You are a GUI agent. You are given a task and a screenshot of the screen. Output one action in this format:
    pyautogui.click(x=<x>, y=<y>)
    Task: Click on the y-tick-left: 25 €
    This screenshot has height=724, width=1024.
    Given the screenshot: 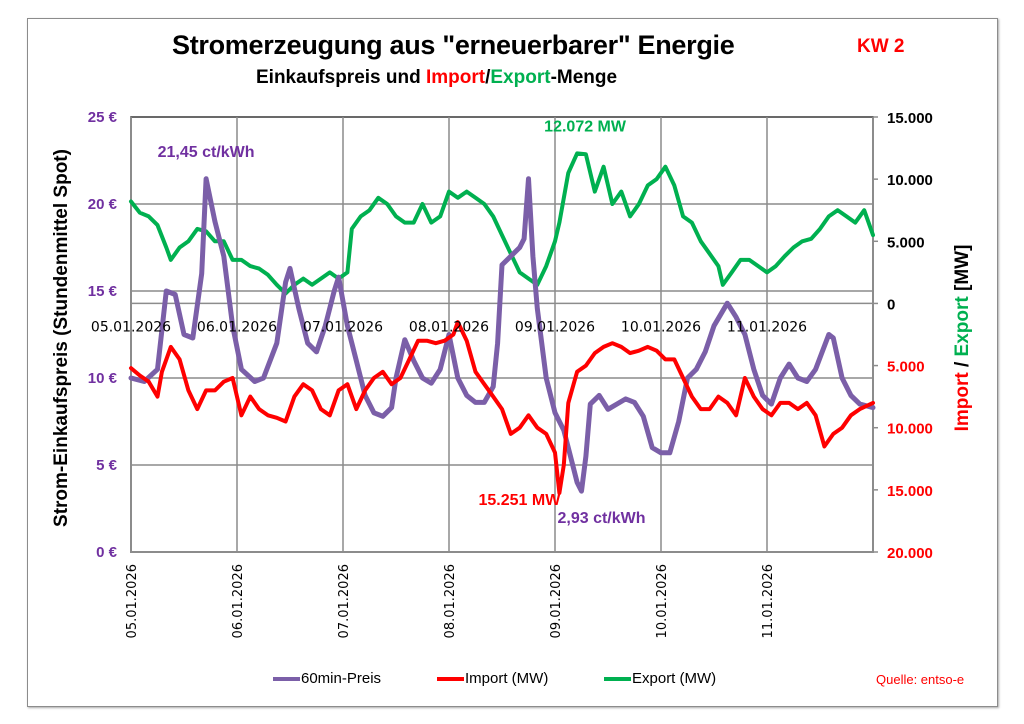 What is the action you would take?
    pyautogui.click(x=103, y=117)
    